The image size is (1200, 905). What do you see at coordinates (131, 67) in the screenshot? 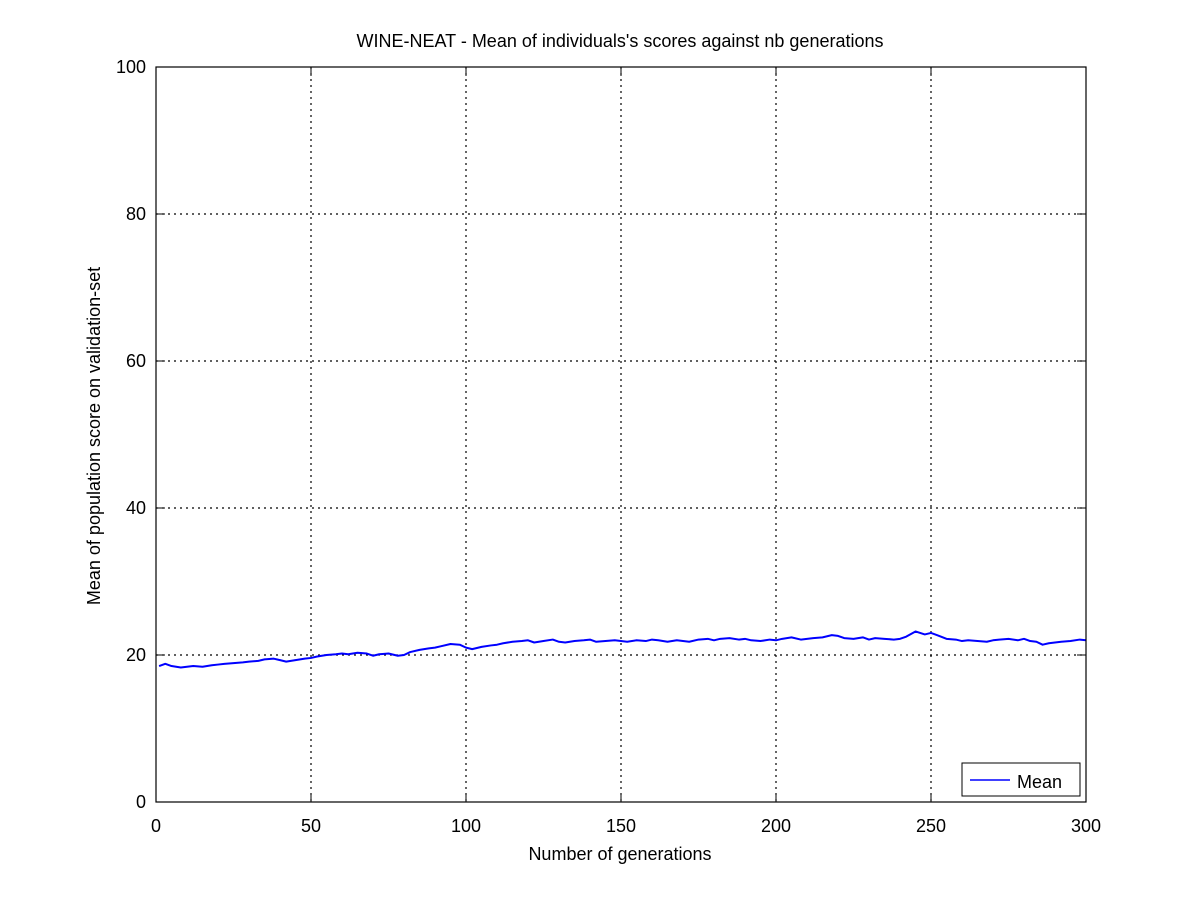
I see `y-tick-label: 100` at bounding box center [131, 67].